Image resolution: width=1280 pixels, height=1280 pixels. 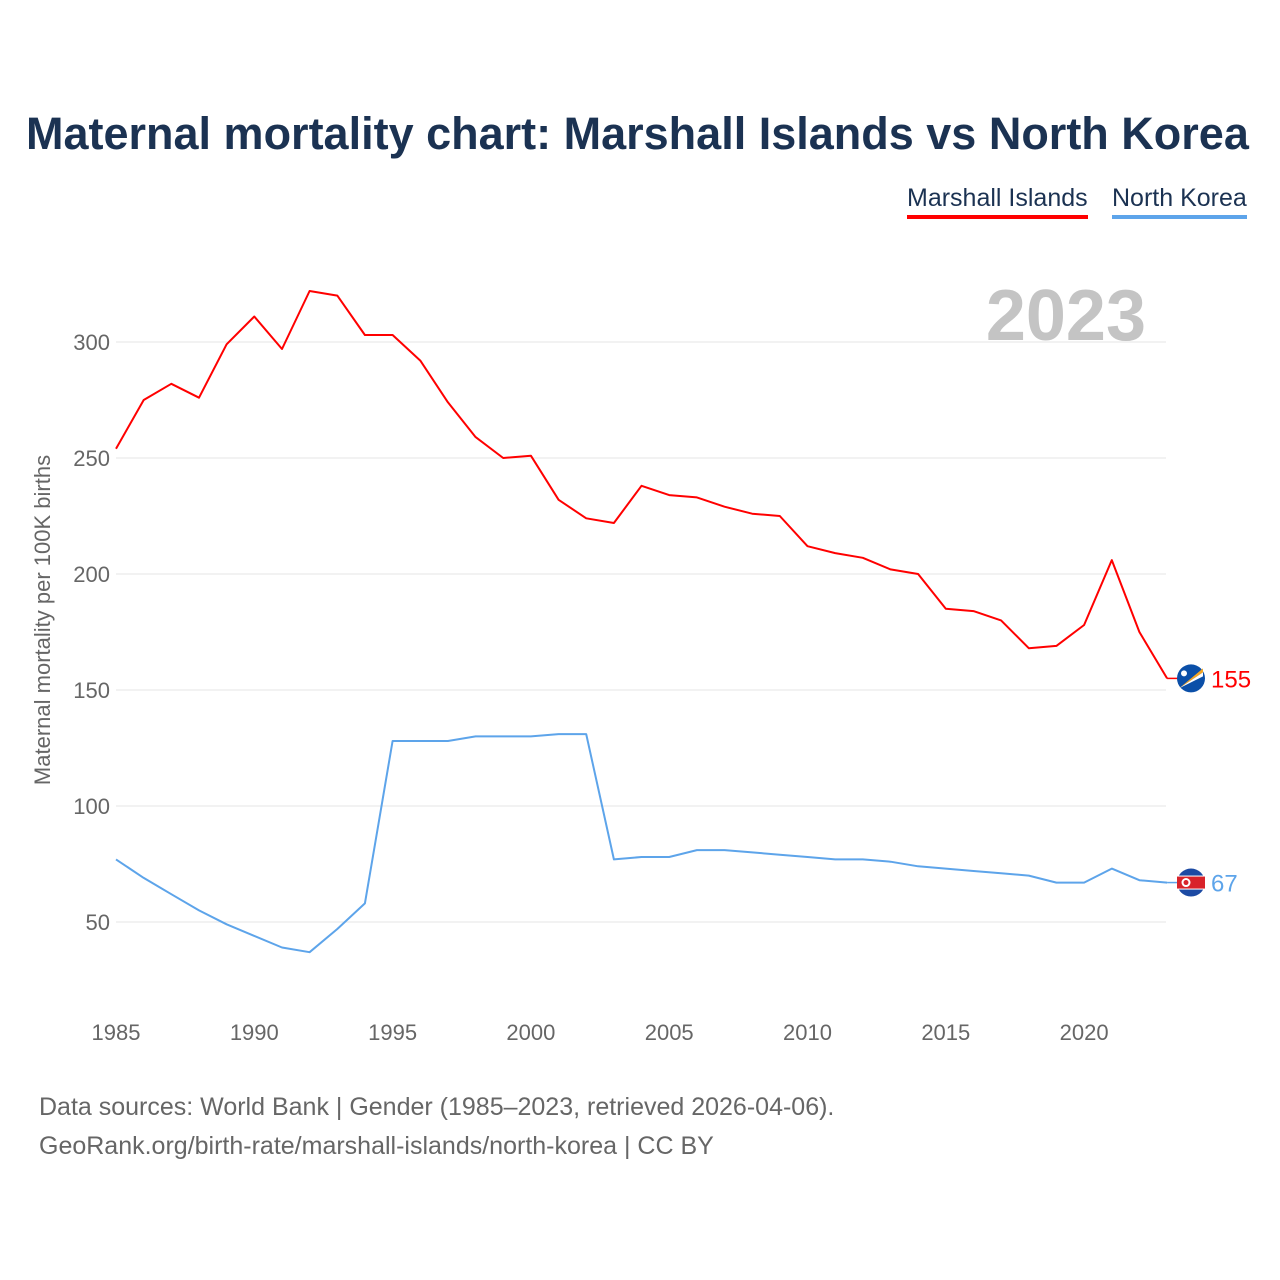 What do you see at coordinates (641, 843) in the screenshot?
I see `series-line-north-korea` at bounding box center [641, 843].